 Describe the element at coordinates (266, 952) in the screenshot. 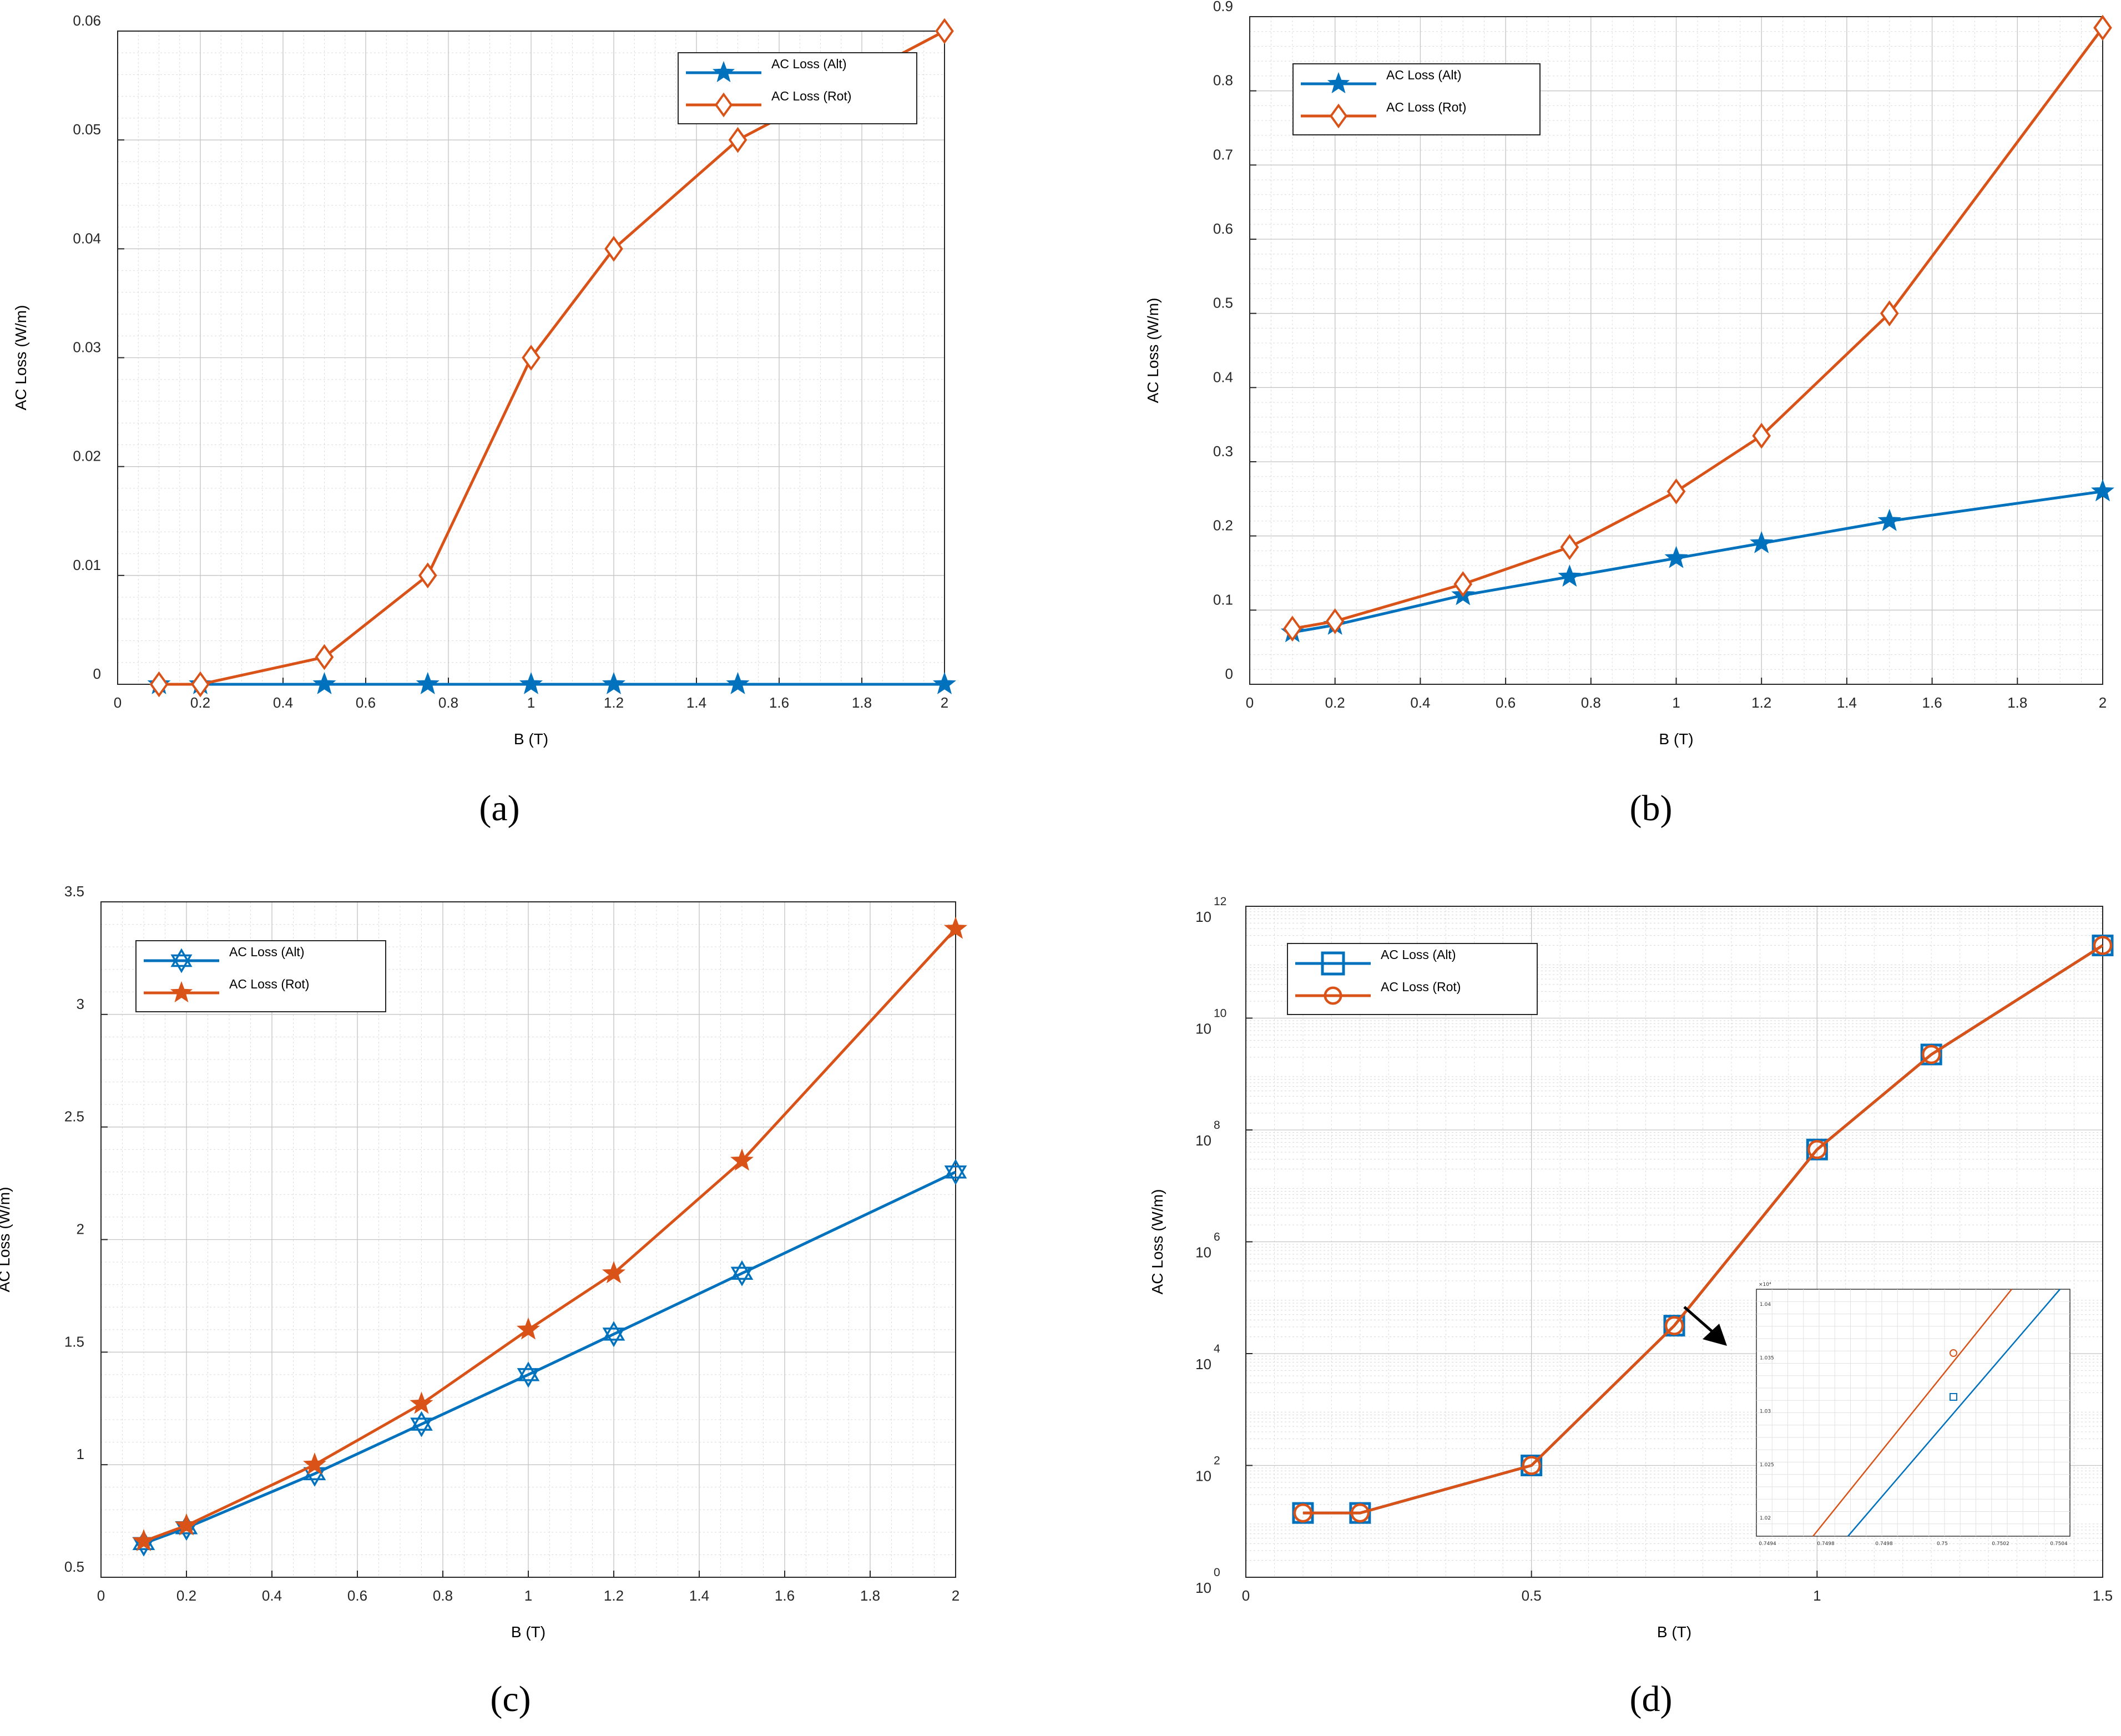

I see `legend-label: AC Loss (Alt)` at that location.